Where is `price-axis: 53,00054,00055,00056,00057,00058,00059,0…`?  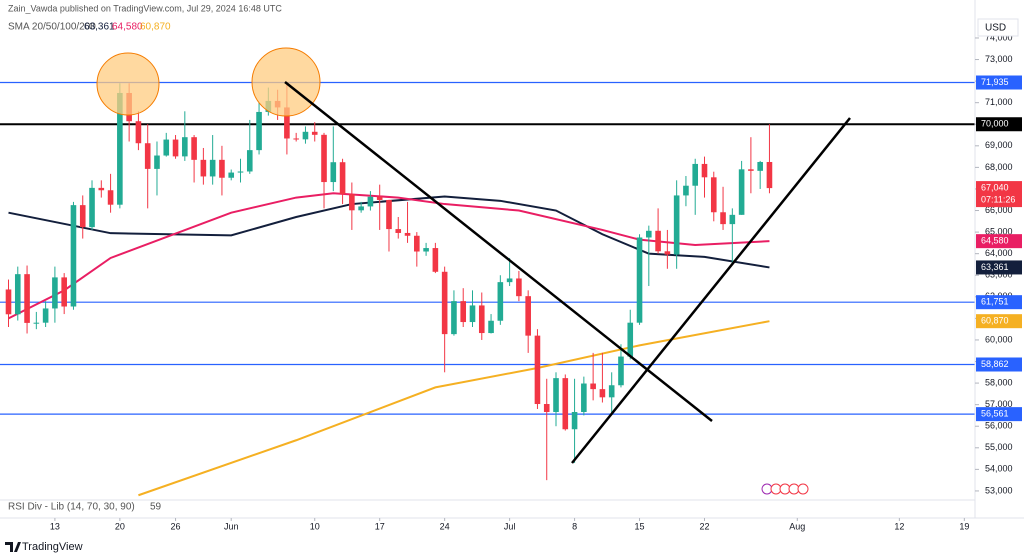
price-axis: 53,00054,00055,00056,00057,00058,00059,0… is located at coordinates (998, 263).